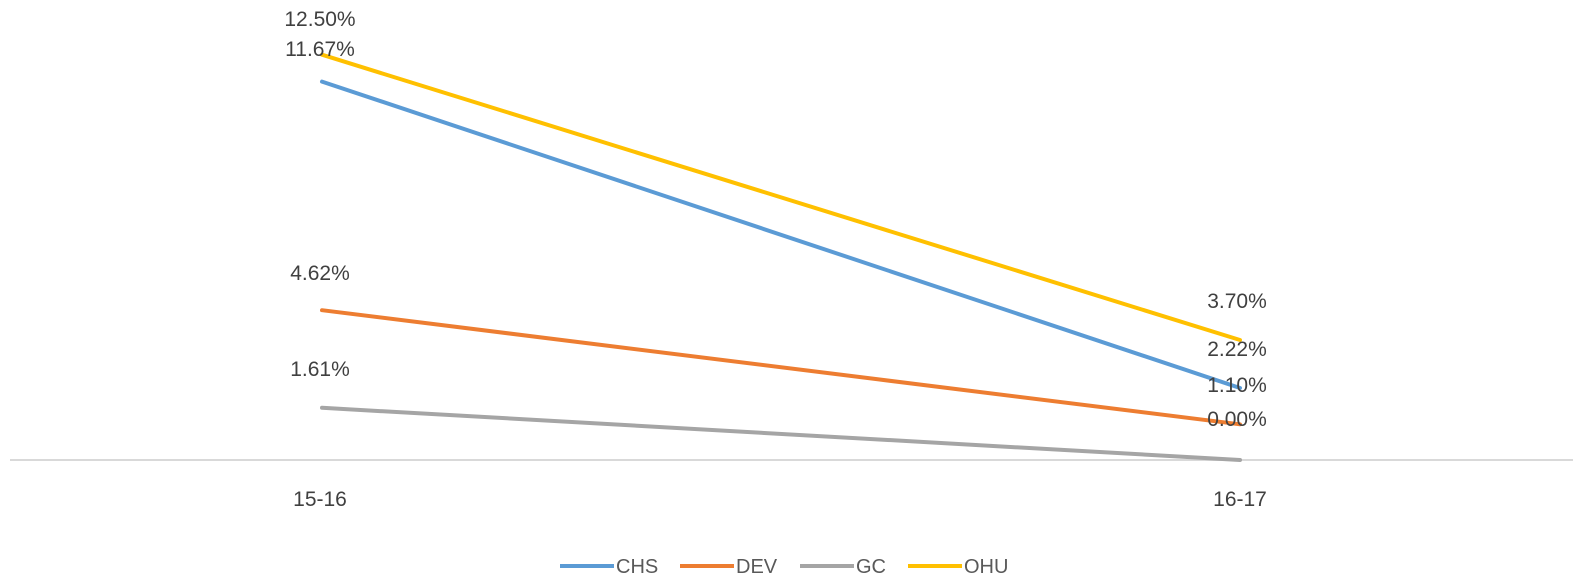 This screenshot has width=1573, height=579. Describe the element at coordinates (784, 567) in the screenshot. I see `legend: CHS DEV GC OHU` at that location.